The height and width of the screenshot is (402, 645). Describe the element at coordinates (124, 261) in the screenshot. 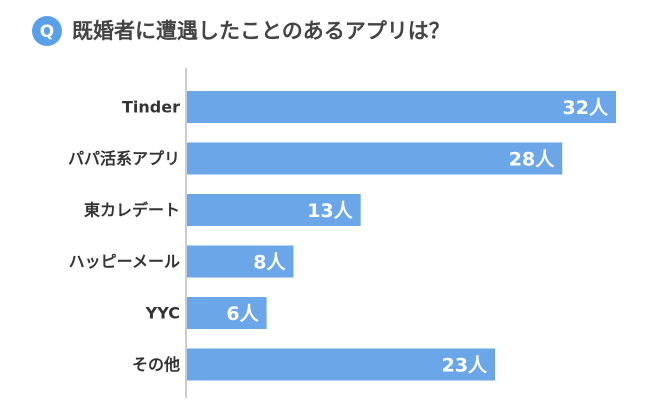

I see `category-label: ハッピーメール` at that location.